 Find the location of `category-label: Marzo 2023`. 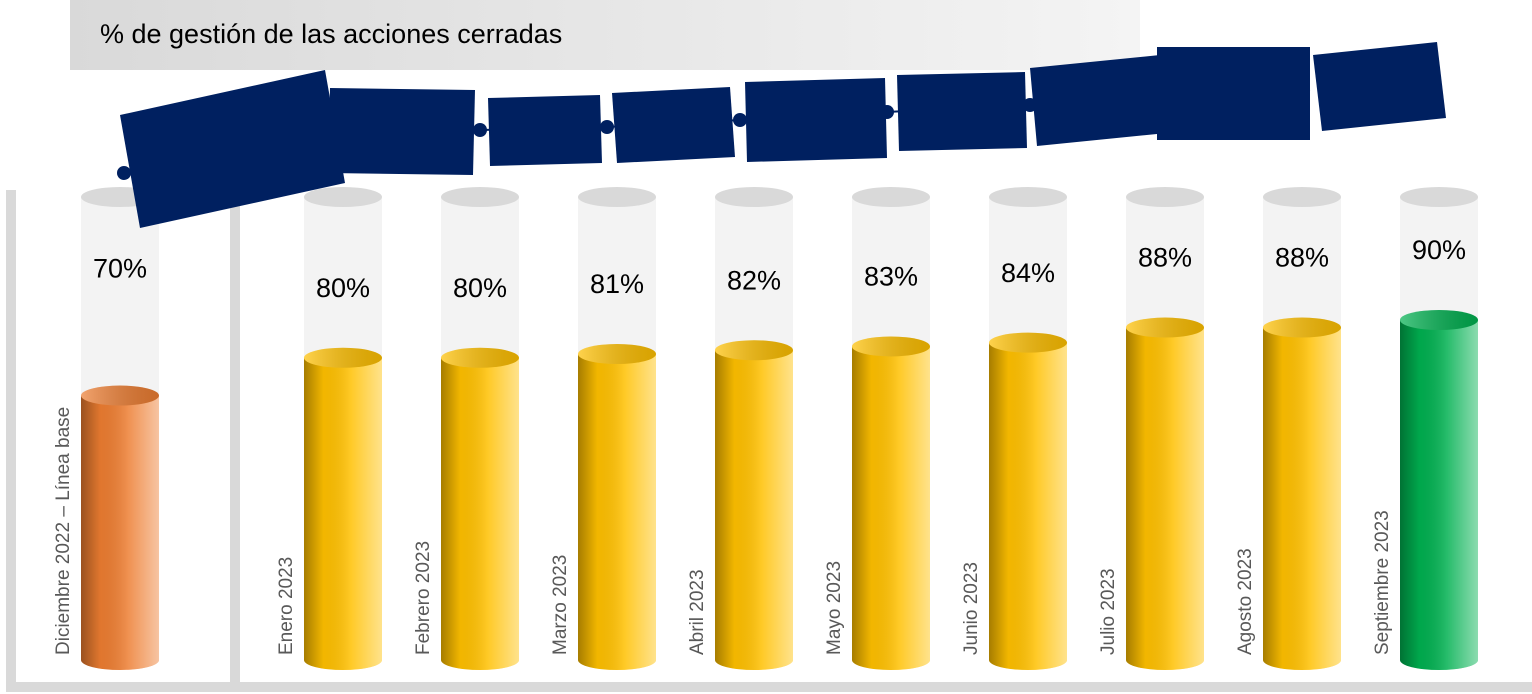

category-label: Marzo 2023 is located at coordinates (560, 605).